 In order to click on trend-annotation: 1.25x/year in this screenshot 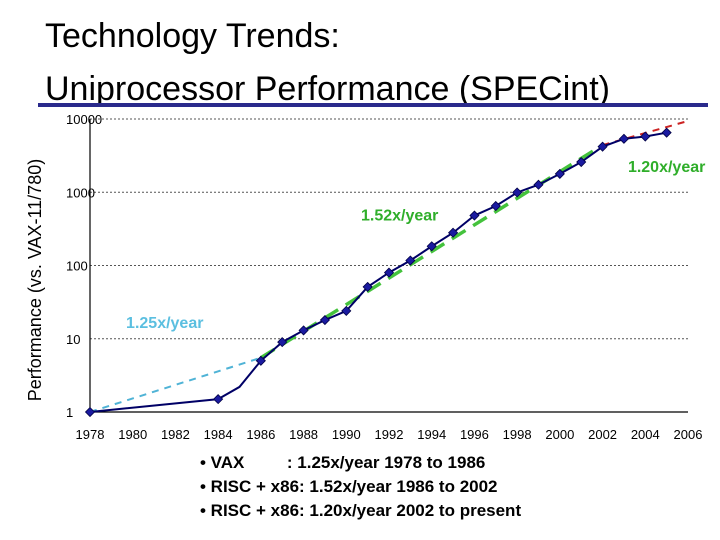, I will do `click(164, 323)`.